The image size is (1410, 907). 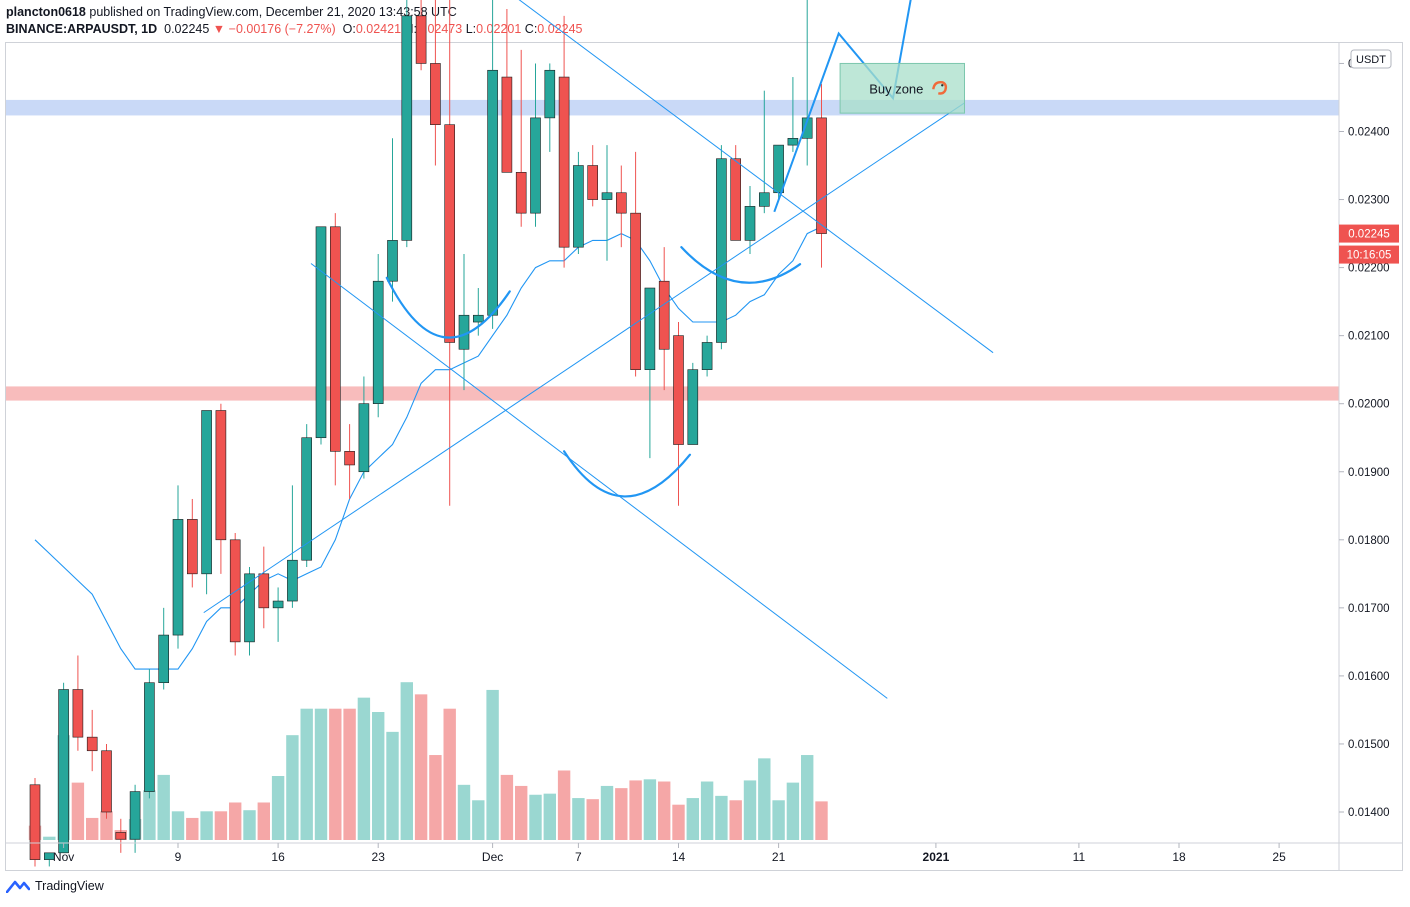 I want to click on time-tick-label: 14, so click(x=679, y=857).